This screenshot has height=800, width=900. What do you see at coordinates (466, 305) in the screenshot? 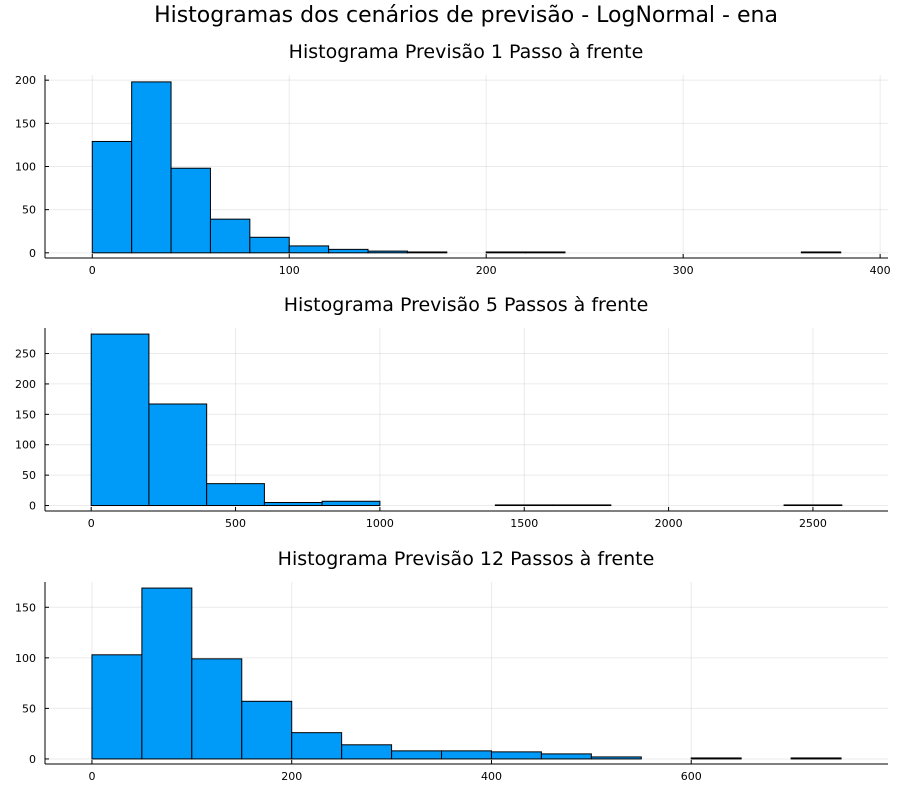
I see `panel-title-5-steps: Histograma Previsão 5 Passos à frente` at bounding box center [466, 305].